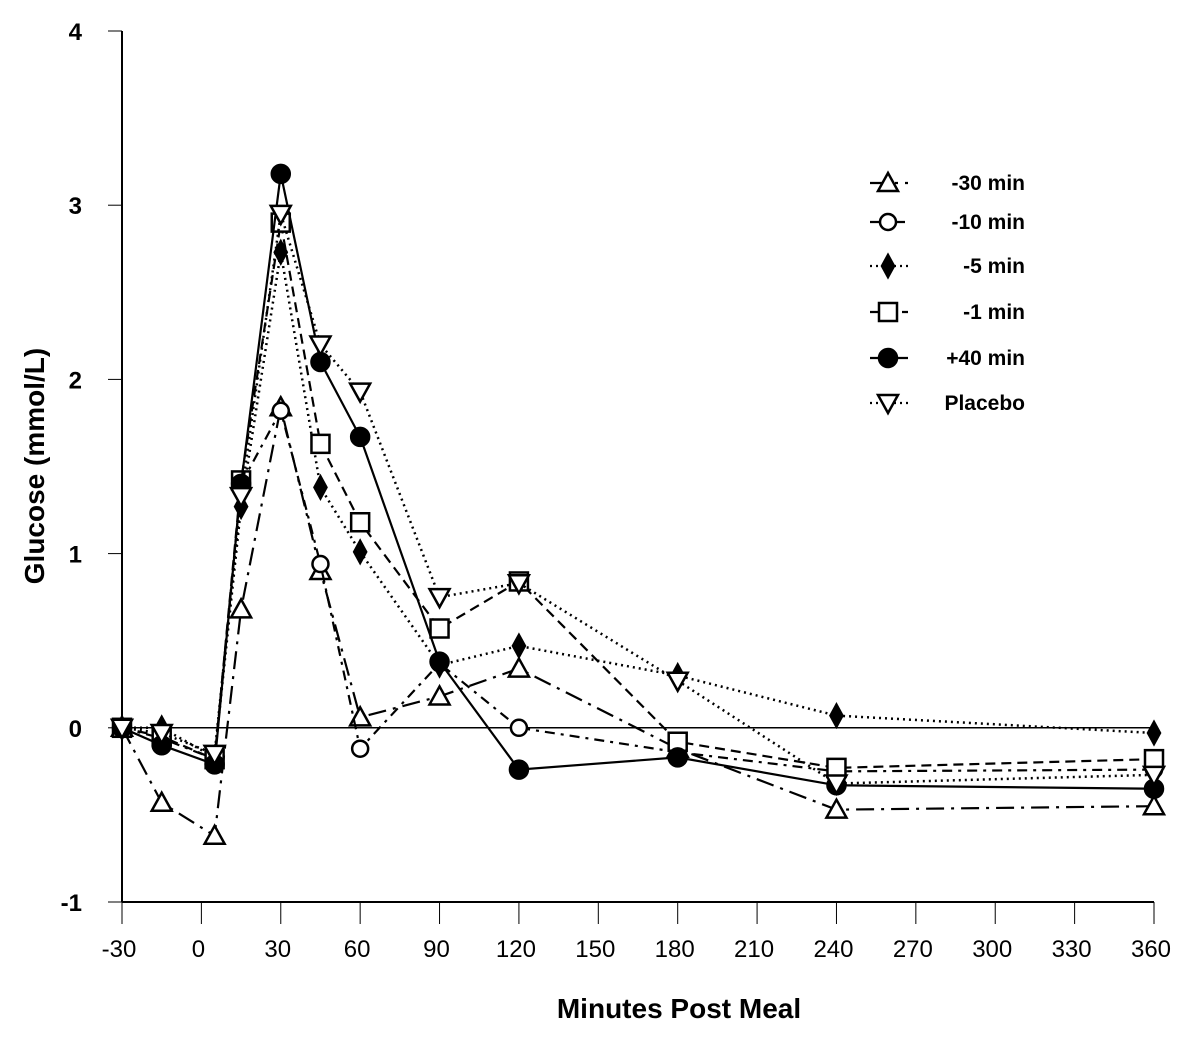 Image resolution: width=1185 pixels, height=1047 pixels. What do you see at coordinates (994, 312) in the screenshot?
I see `legend-label: -1 min` at bounding box center [994, 312].